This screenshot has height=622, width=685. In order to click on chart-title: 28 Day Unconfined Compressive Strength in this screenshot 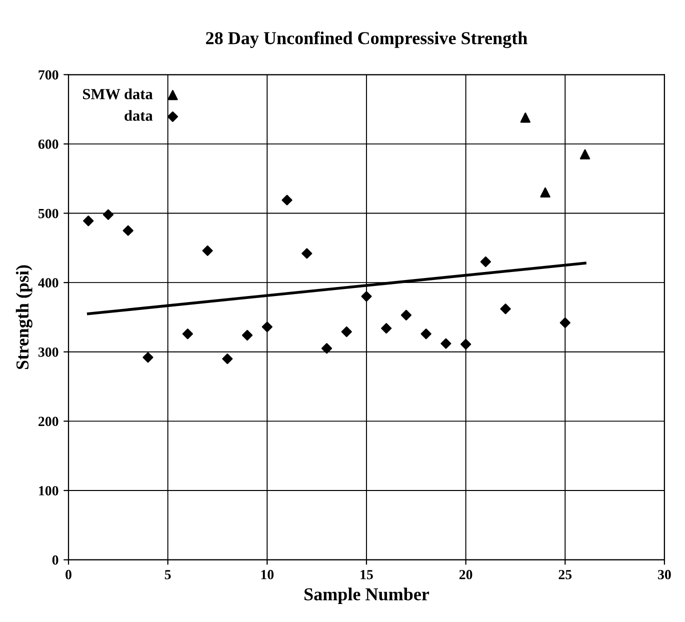, I will do `click(367, 39)`.